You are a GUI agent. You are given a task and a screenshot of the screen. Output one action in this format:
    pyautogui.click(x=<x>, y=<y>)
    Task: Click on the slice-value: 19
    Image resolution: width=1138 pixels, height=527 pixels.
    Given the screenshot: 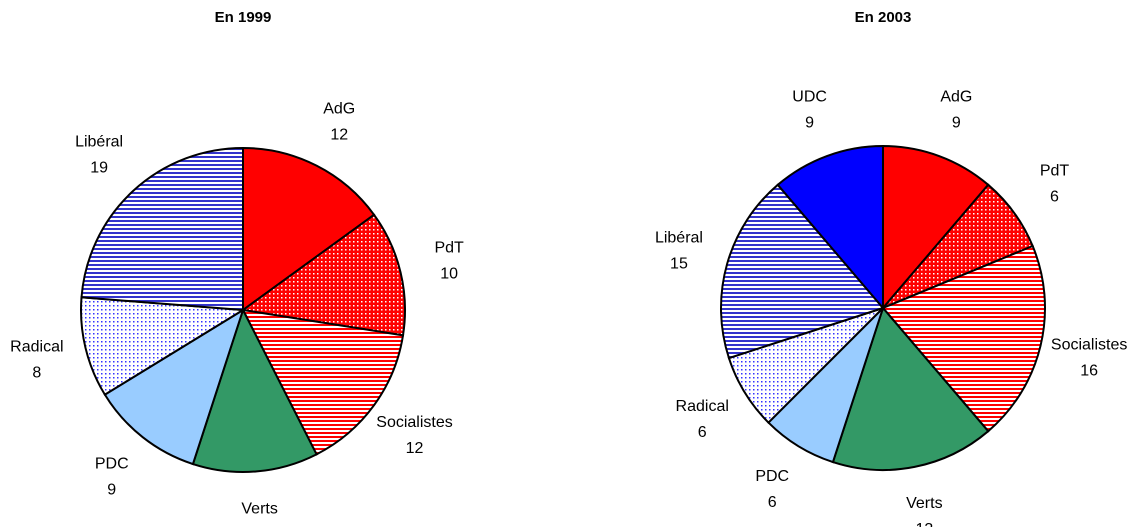 What is the action you would take?
    pyautogui.click(x=99, y=168)
    